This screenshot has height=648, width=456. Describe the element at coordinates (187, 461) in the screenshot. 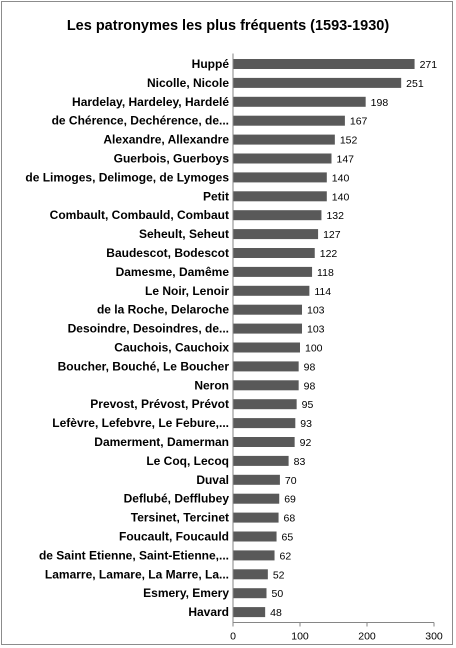

I see `category-label: Le Coq, Lecoq` at that location.